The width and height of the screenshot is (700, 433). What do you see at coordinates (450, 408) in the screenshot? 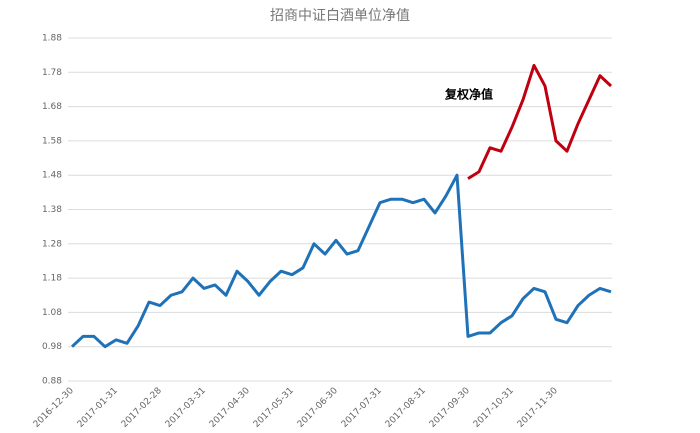
I see `x-tick-label: 2017-09-30` at bounding box center [450, 408].